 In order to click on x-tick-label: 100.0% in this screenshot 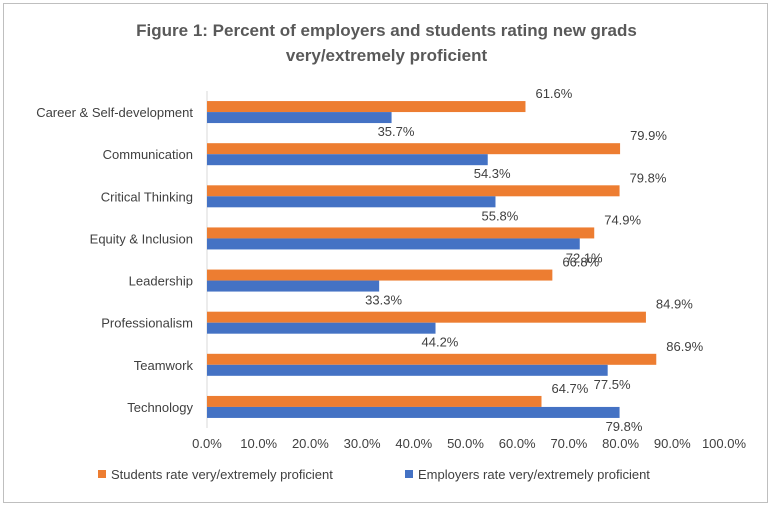, I will do `click(724, 443)`.